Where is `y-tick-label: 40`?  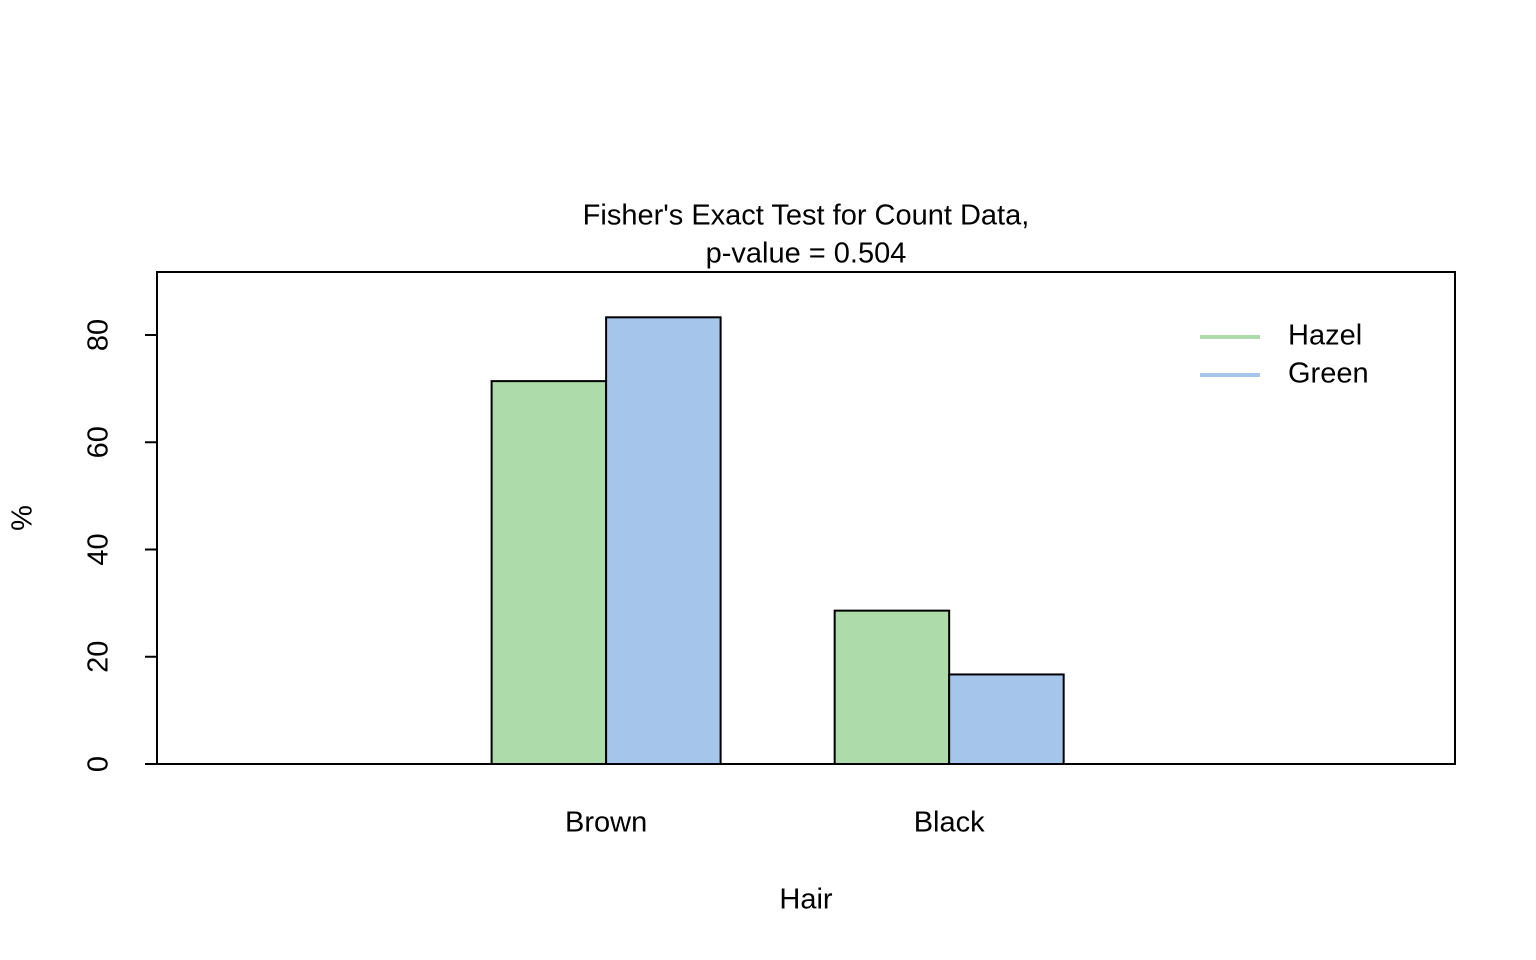
y-tick-label: 40 is located at coordinates (99, 549).